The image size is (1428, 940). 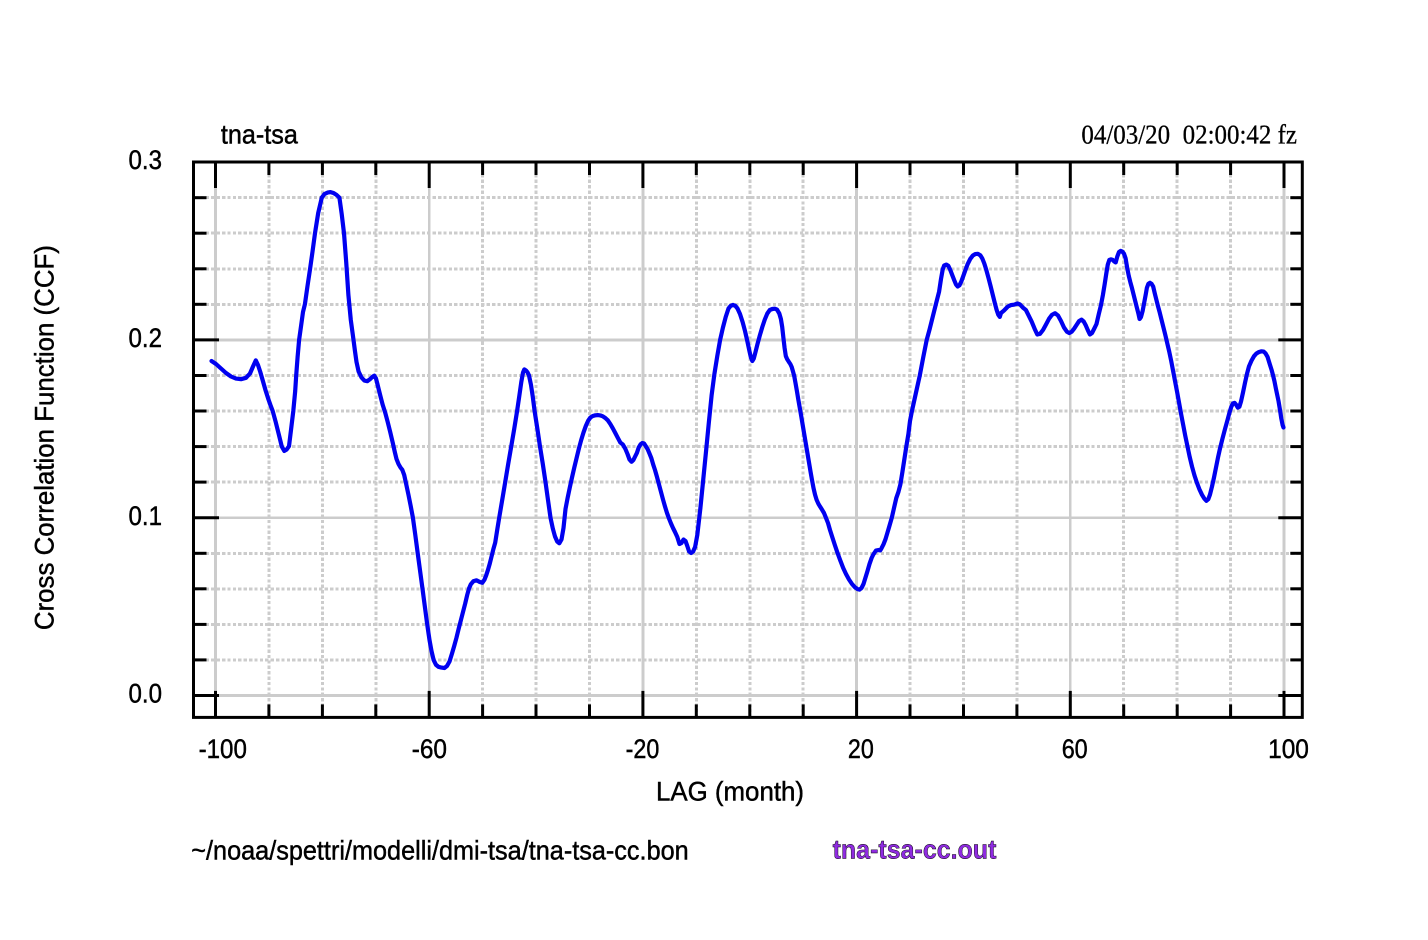 I want to click on svg-text: tna-tsa-cc.out, so click(x=915, y=850).